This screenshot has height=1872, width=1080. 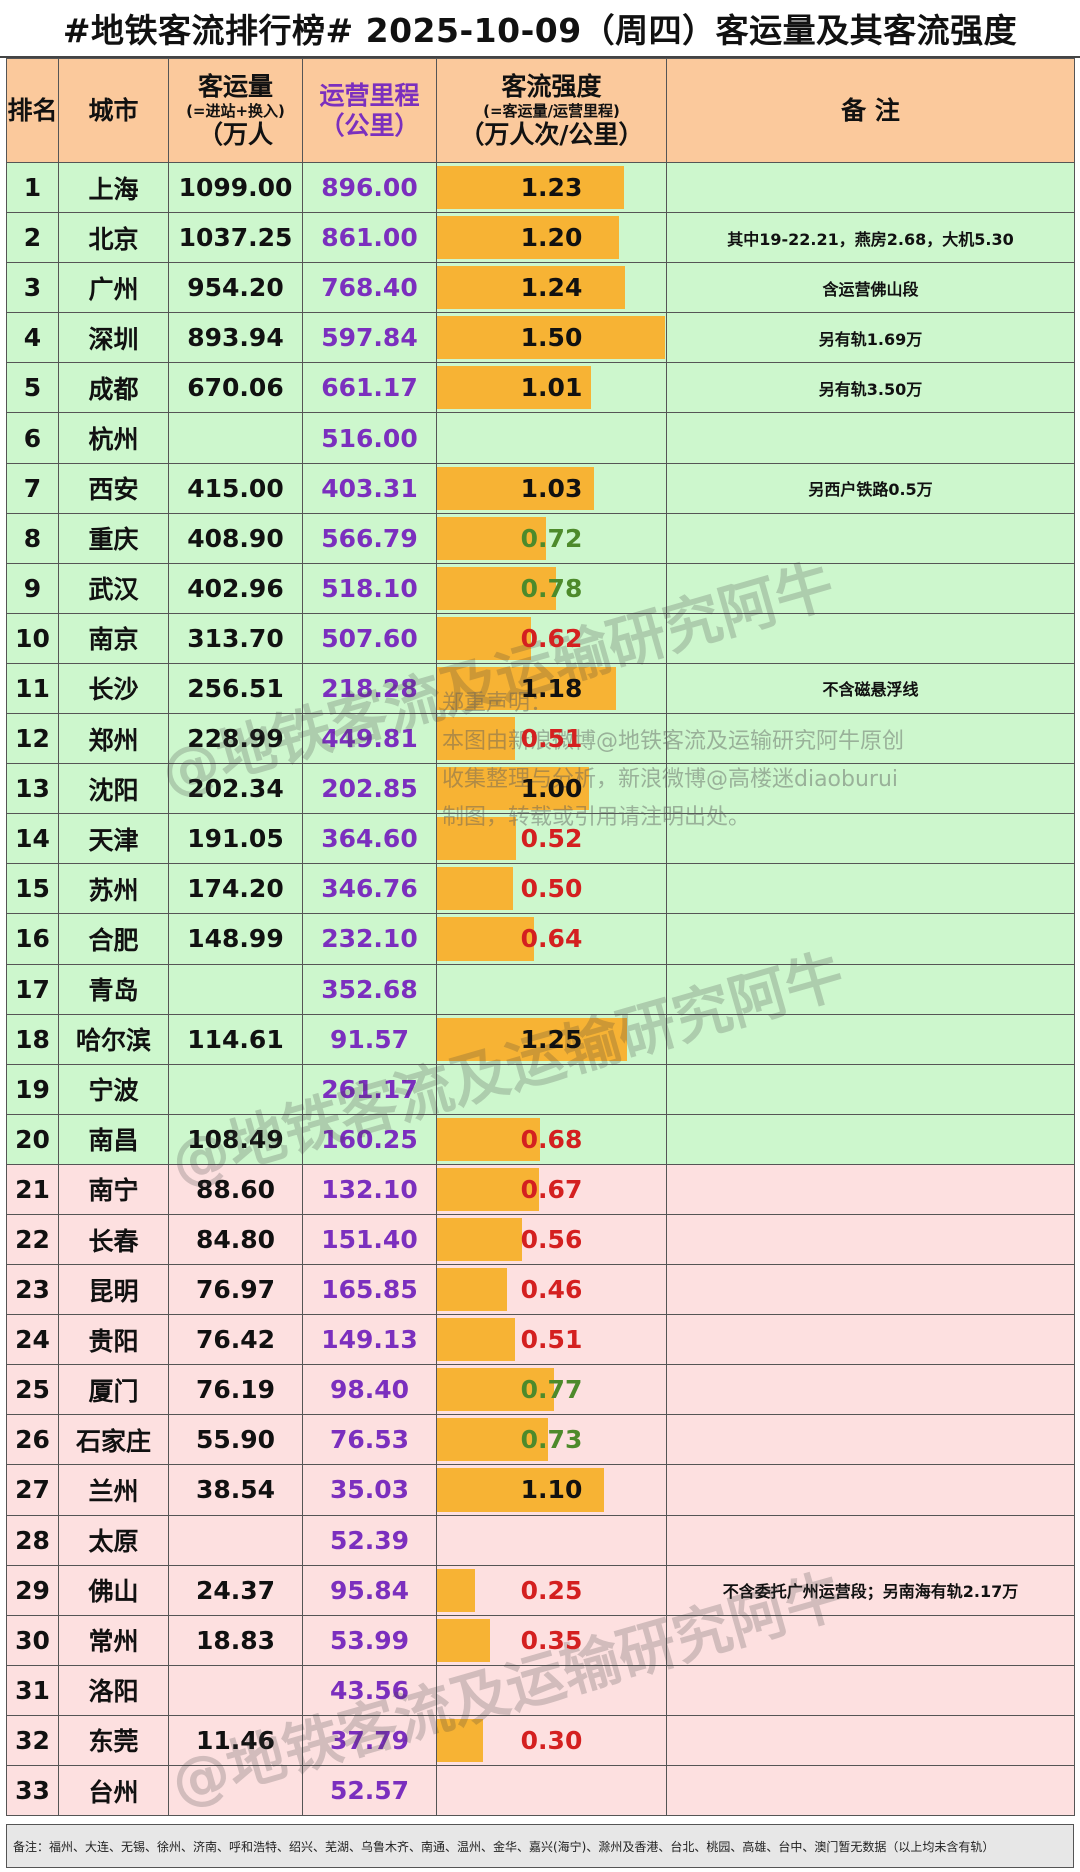 What do you see at coordinates (113, 388) in the screenshot?
I see `city-cell: 成都` at bounding box center [113, 388].